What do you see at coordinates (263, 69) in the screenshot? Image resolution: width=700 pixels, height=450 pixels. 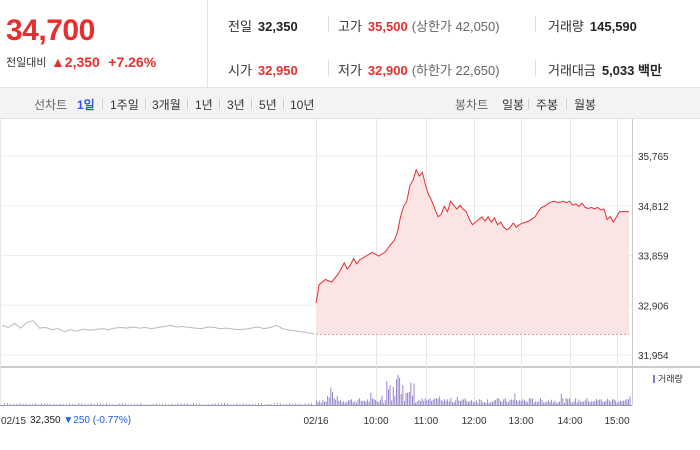 I see `stat-open: 시가 32,950` at bounding box center [263, 69].